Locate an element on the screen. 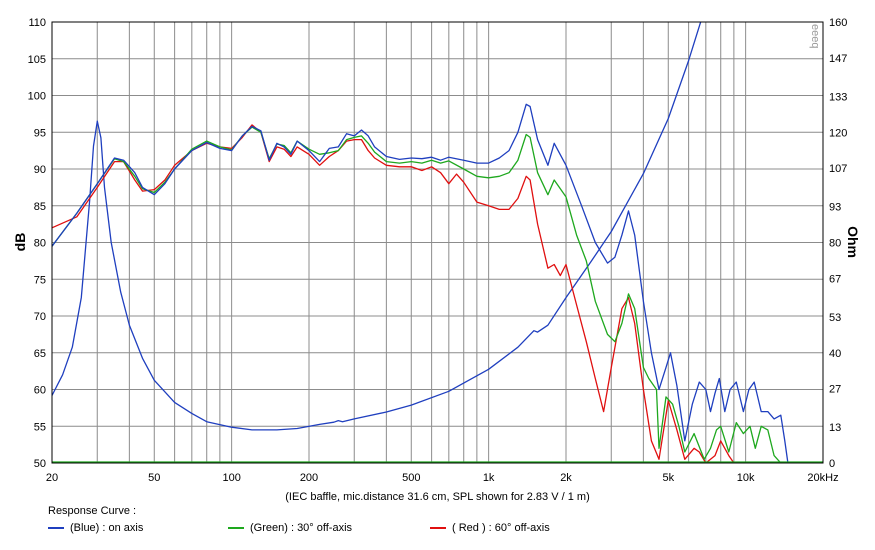  y2-tick-label: 93 is located at coordinates (835, 208).